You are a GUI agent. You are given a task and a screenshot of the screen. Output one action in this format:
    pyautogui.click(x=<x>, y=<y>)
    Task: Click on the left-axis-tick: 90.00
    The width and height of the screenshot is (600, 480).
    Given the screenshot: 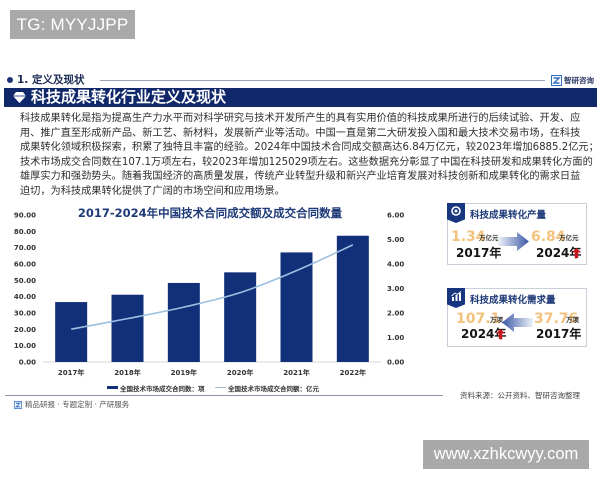 What is the action you would take?
    pyautogui.click(x=25, y=216)
    